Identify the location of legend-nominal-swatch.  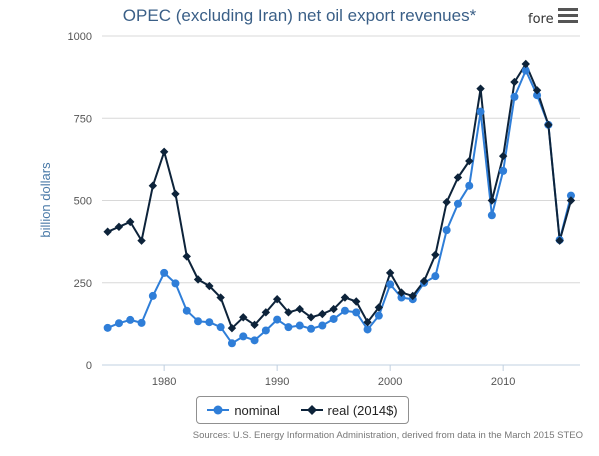
(218, 410).